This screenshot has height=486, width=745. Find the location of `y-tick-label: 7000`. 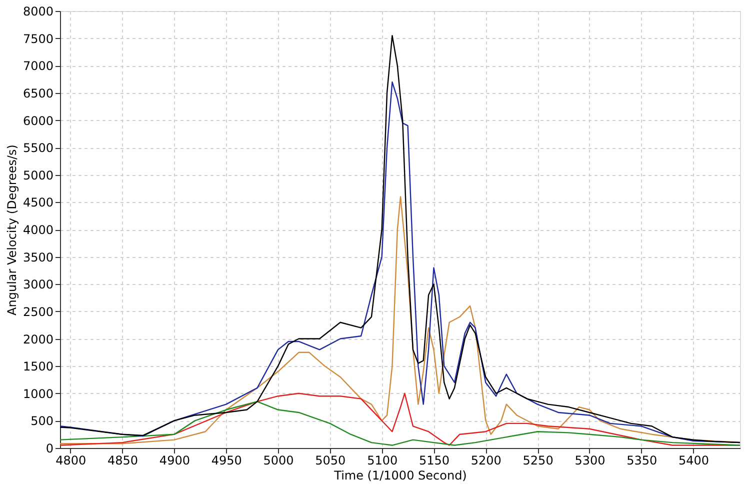

y-tick-label: 7000 is located at coordinates (38, 66).